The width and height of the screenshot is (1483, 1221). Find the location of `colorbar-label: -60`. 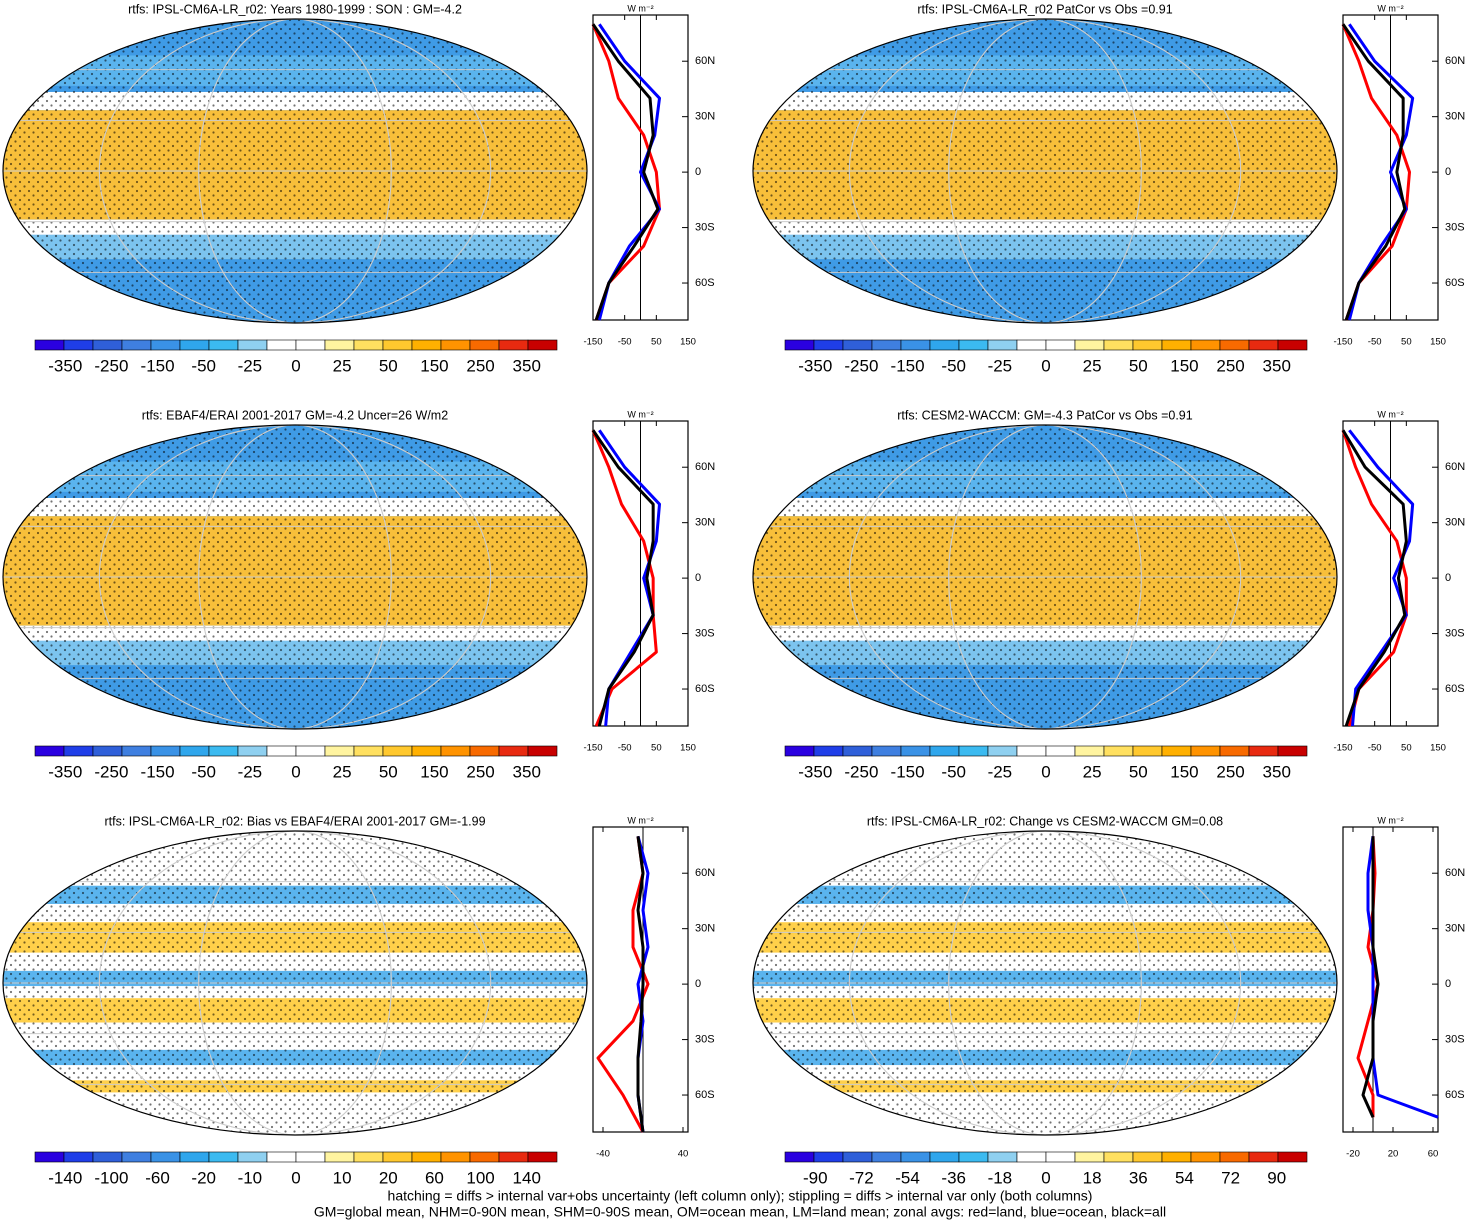

colorbar-label: -60 is located at coordinates (157, 1177).